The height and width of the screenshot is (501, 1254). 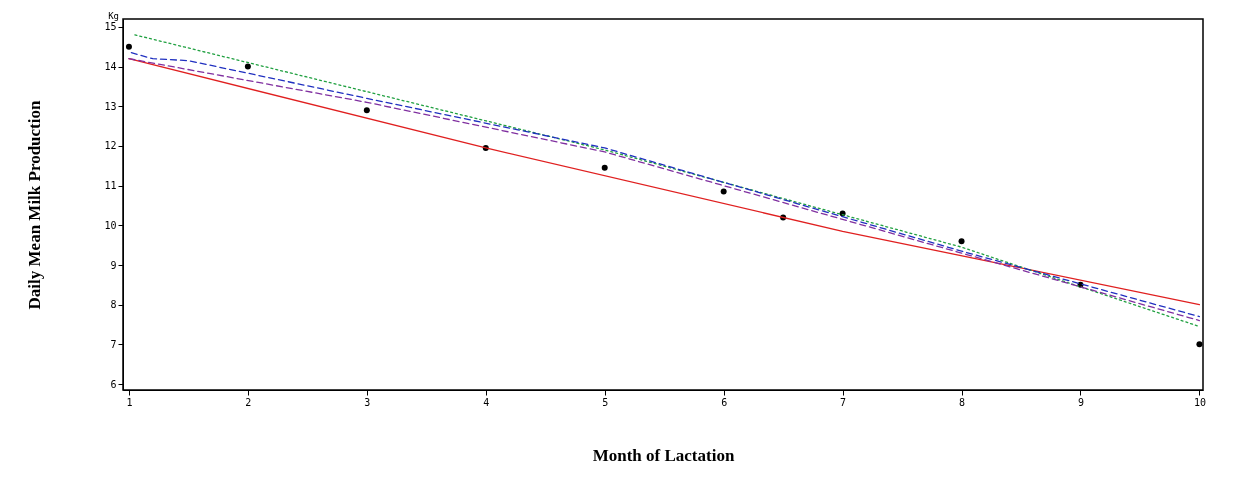 I want to click on x-tick-label: 6, so click(x=724, y=402).